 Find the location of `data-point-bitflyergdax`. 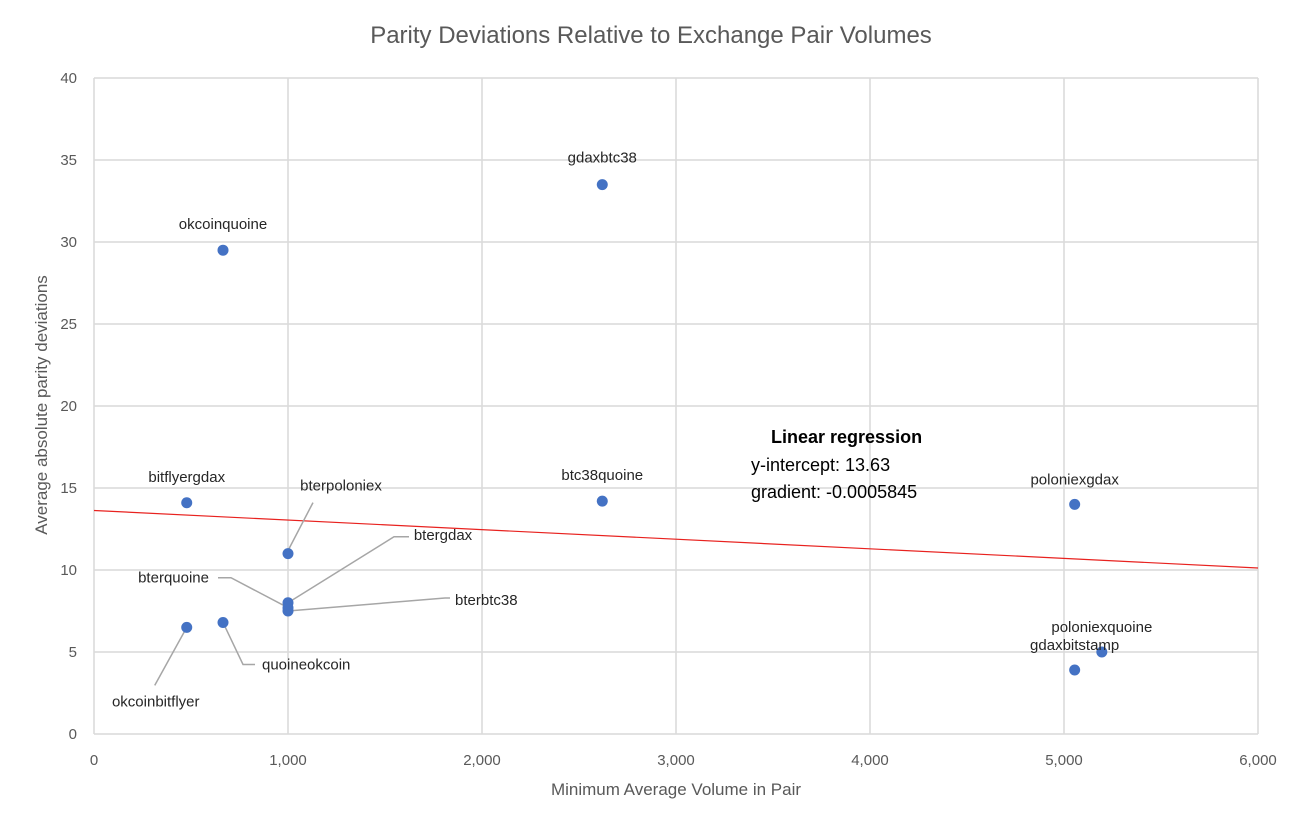

data-point-bitflyergdax is located at coordinates (187, 503).